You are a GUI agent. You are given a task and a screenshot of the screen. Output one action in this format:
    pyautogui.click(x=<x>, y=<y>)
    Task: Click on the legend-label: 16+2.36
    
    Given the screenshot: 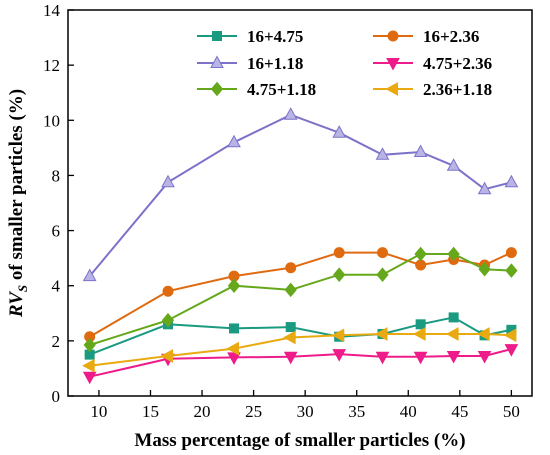 What is the action you would take?
    pyautogui.click(x=451, y=36)
    